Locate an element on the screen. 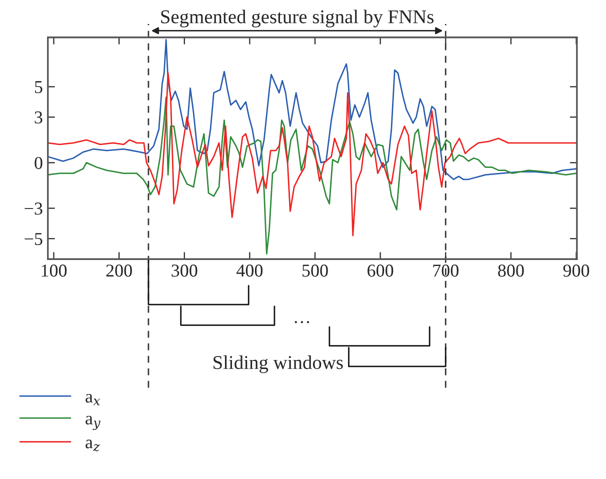  y-tick-label: 5 is located at coordinates (38, 87).